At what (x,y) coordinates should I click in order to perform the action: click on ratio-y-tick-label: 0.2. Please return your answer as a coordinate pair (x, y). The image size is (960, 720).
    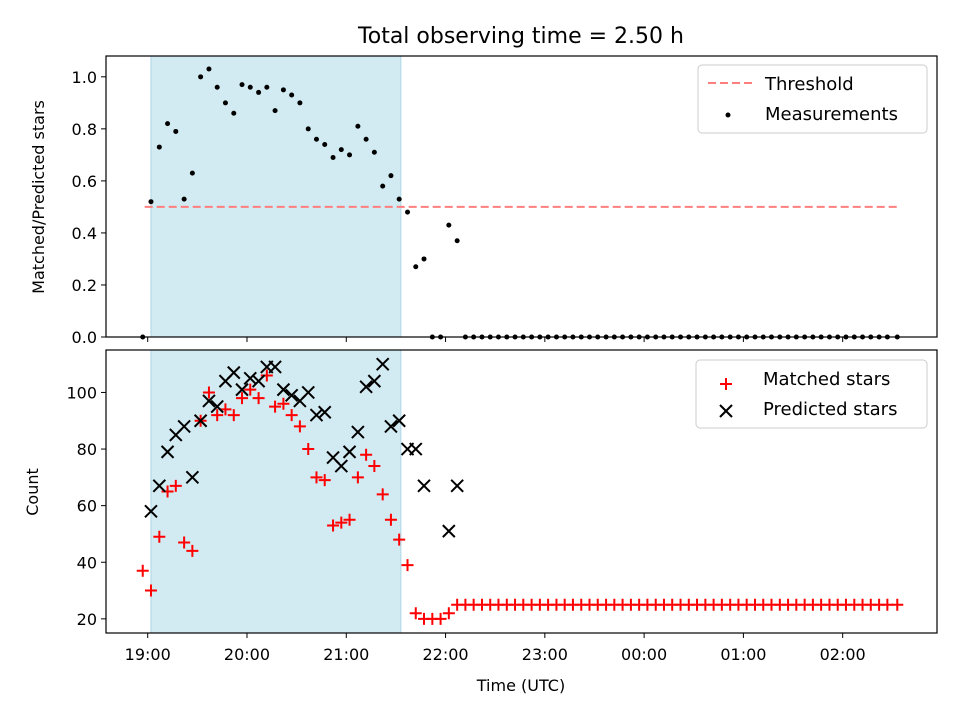
    Looking at the image, I should click on (84, 285).